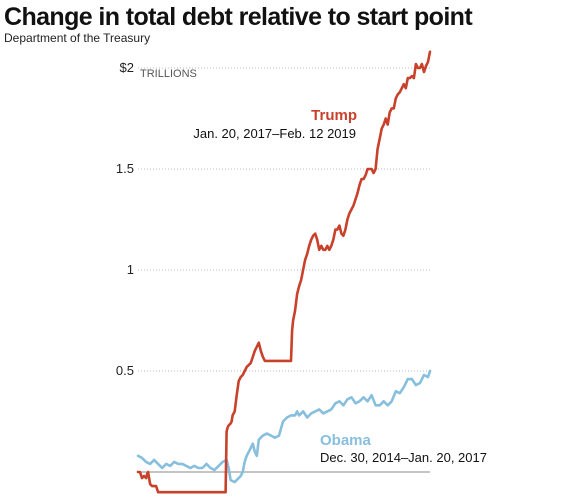 The image size is (564, 500). Describe the element at coordinates (346, 440) in the screenshot. I see `obama-series-label: Obama` at that location.